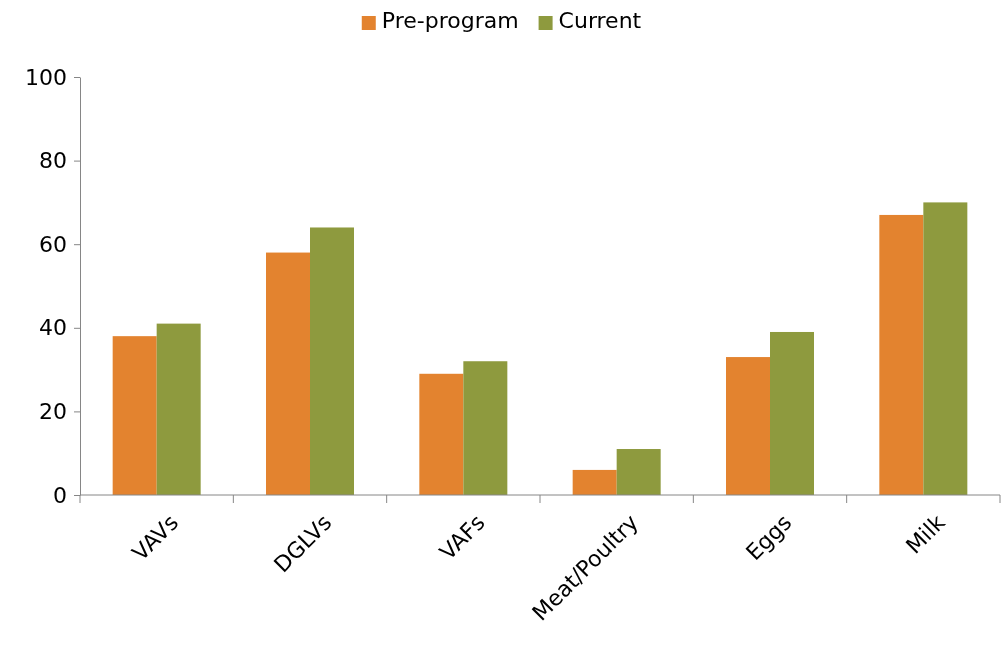 The image size is (1003, 645). What do you see at coordinates (53, 411) in the screenshot?
I see `y-tick-label: 20` at bounding box center [53, 411].